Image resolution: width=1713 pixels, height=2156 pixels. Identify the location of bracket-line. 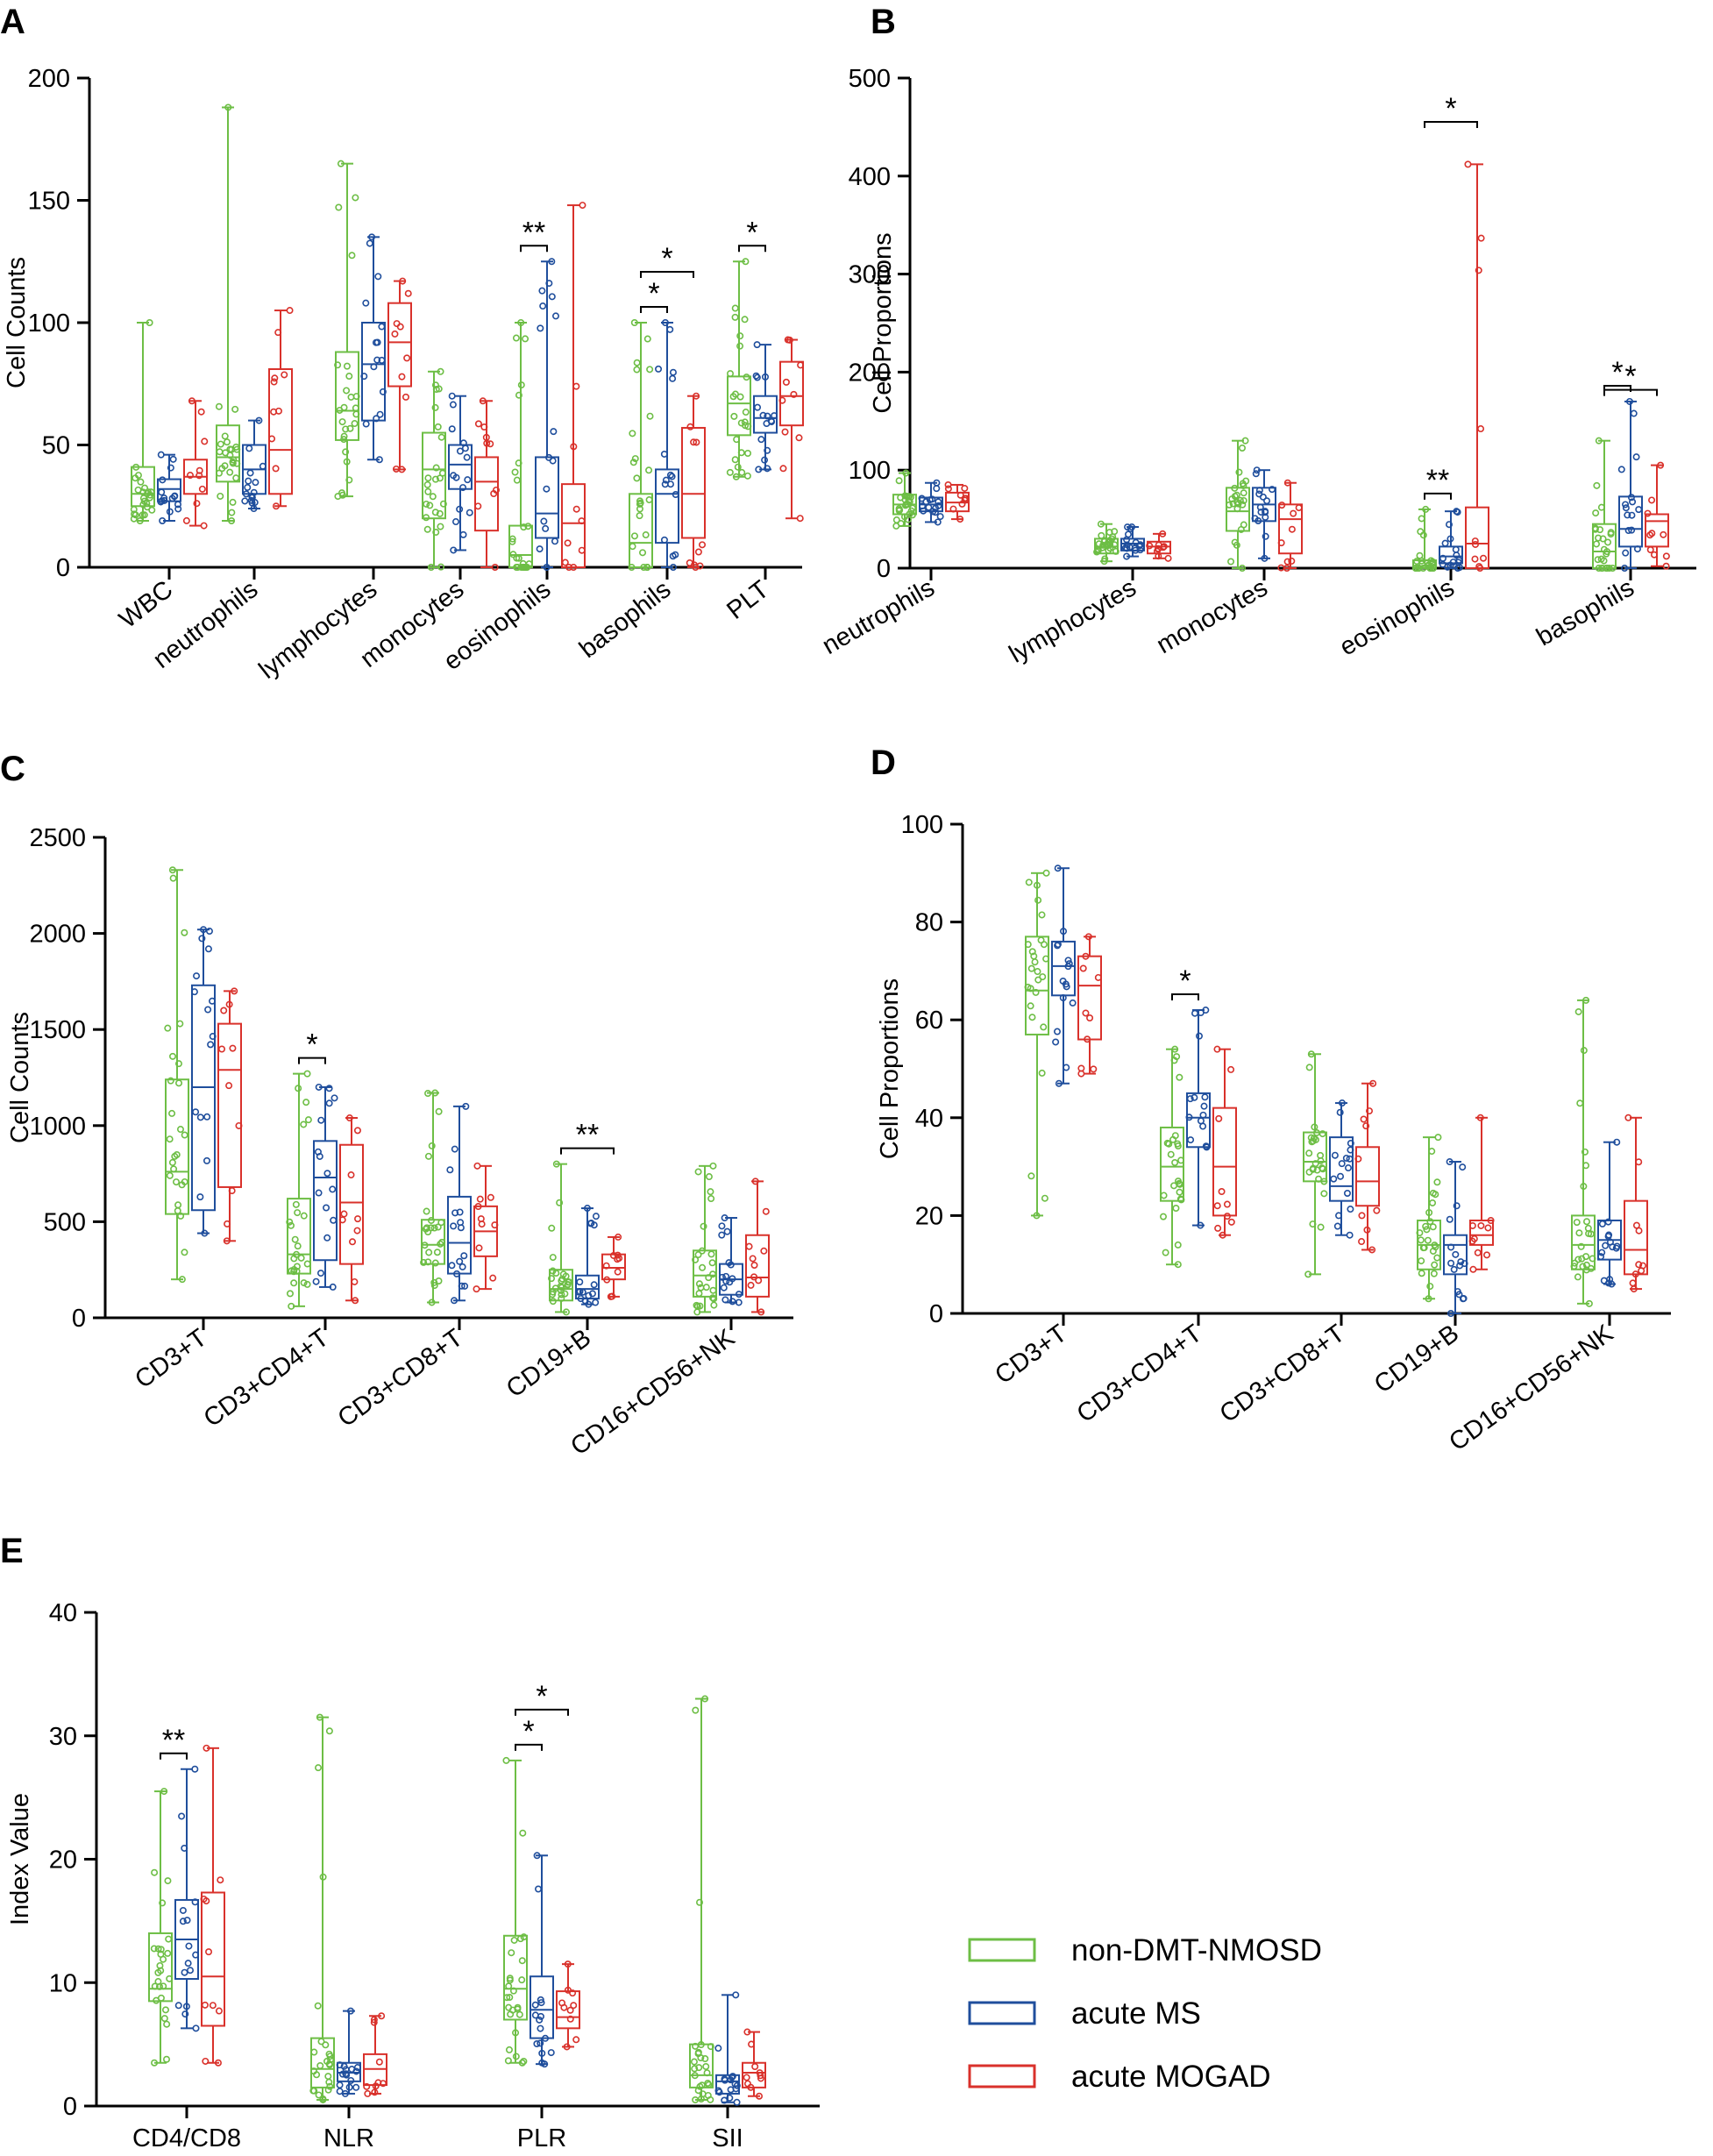
(542, 1712).